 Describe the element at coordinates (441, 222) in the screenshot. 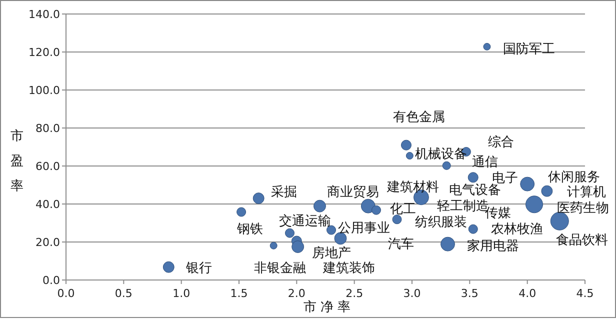

I see `annotation: 纺织服装` at that location.